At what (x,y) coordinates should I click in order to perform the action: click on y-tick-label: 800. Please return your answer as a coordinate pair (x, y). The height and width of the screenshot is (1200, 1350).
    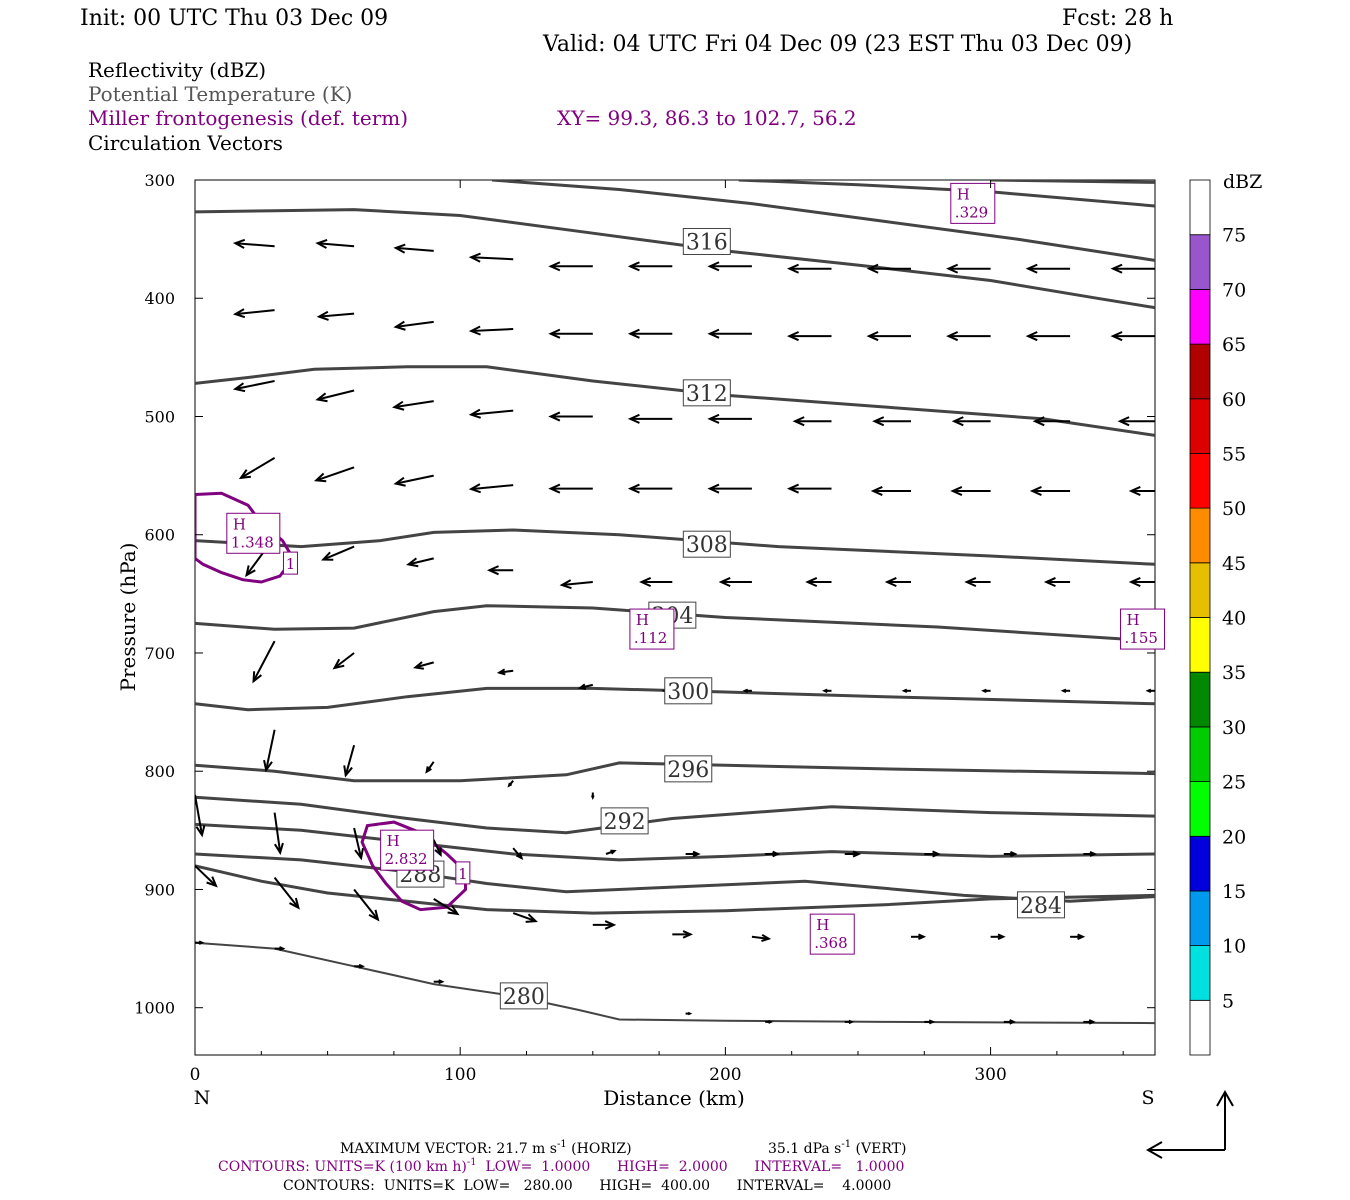
    Looking at the image, I should click on (159, 771).